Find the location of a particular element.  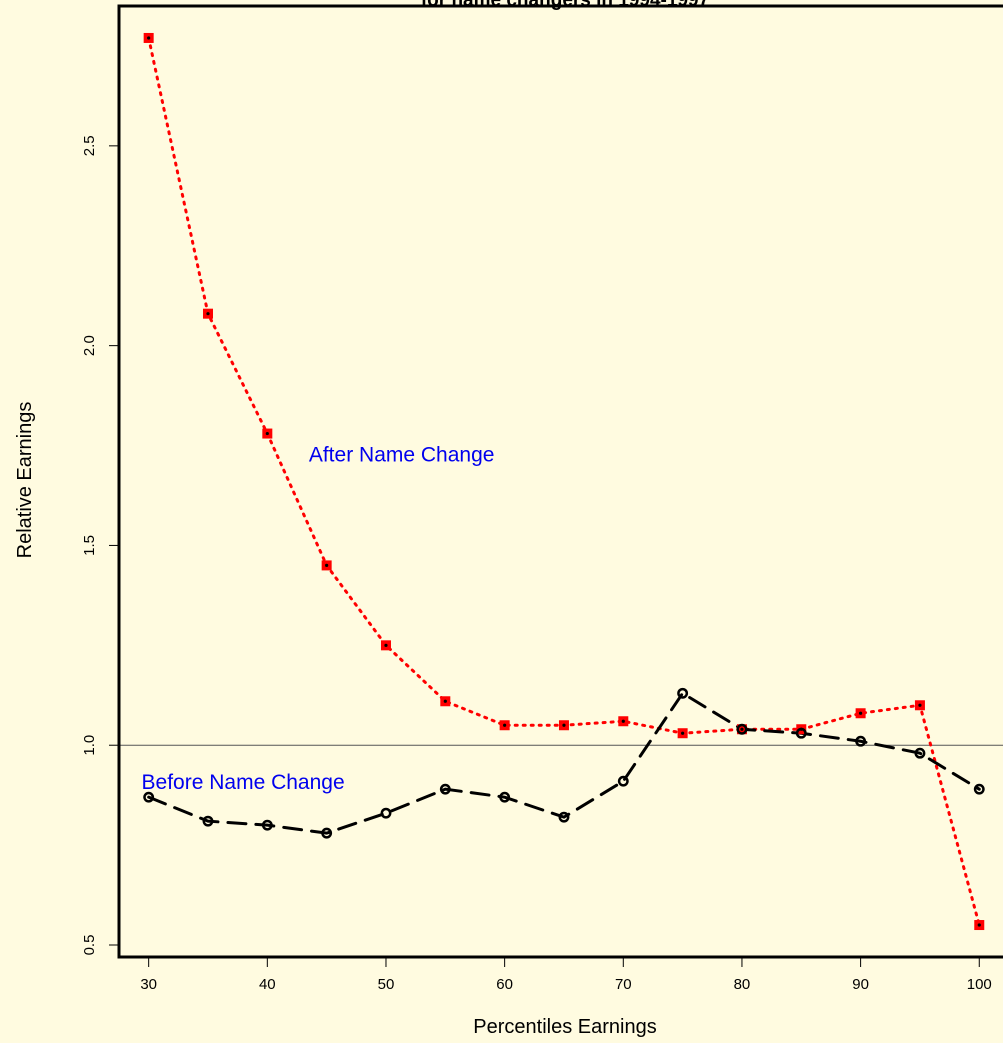

series-annotation: After Name Change is located at coordinates (402, 455).